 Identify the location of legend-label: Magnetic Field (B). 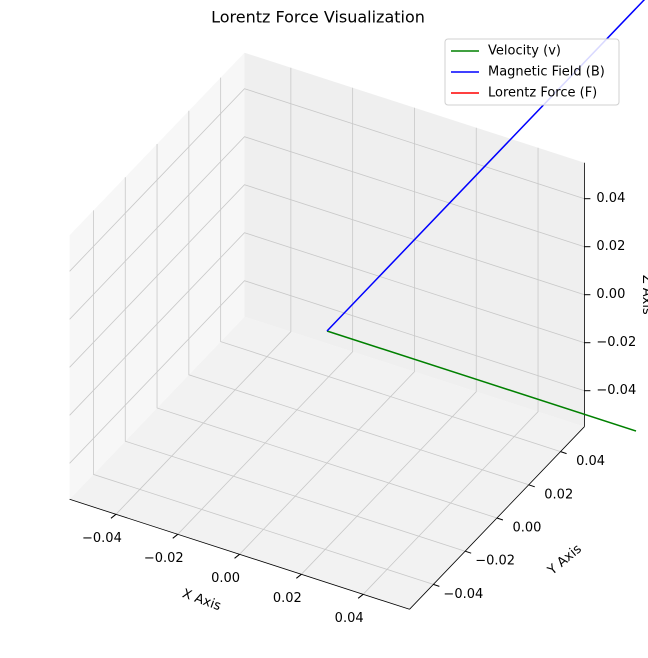
(546, 72).